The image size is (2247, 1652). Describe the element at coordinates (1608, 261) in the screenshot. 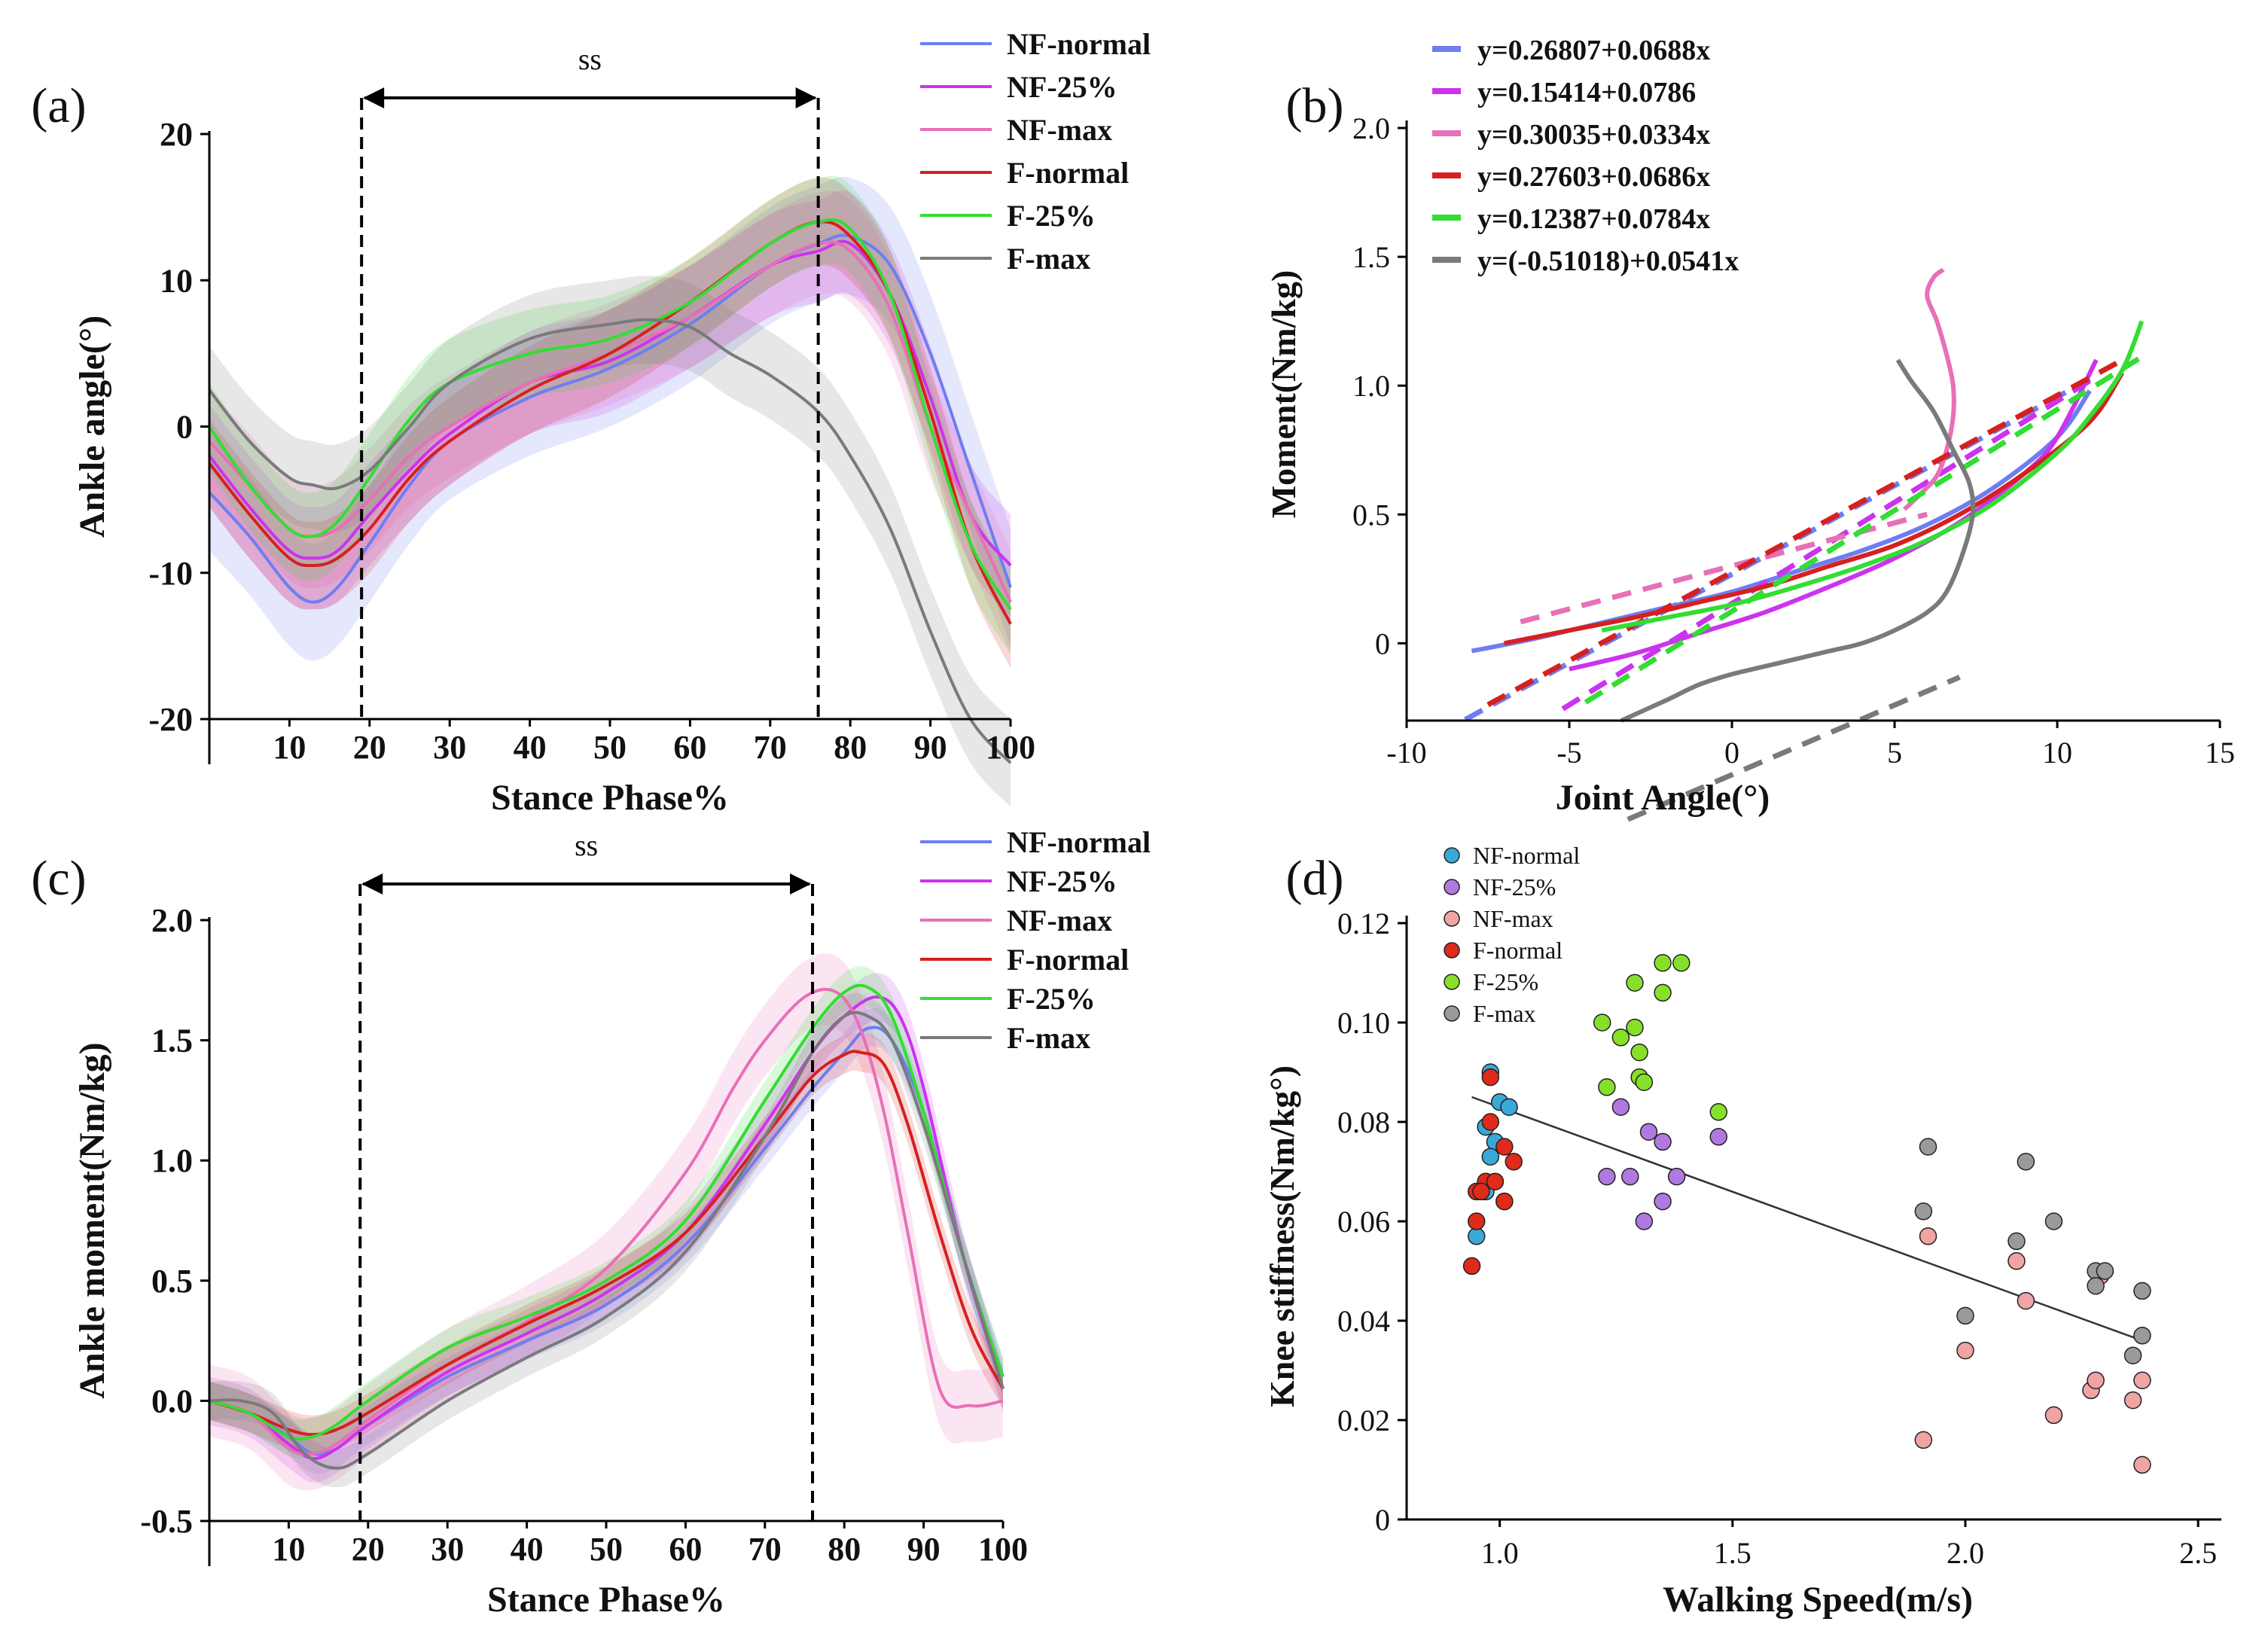

I see `legend-label: y=(-0.51018)+0.0541x` at that location.